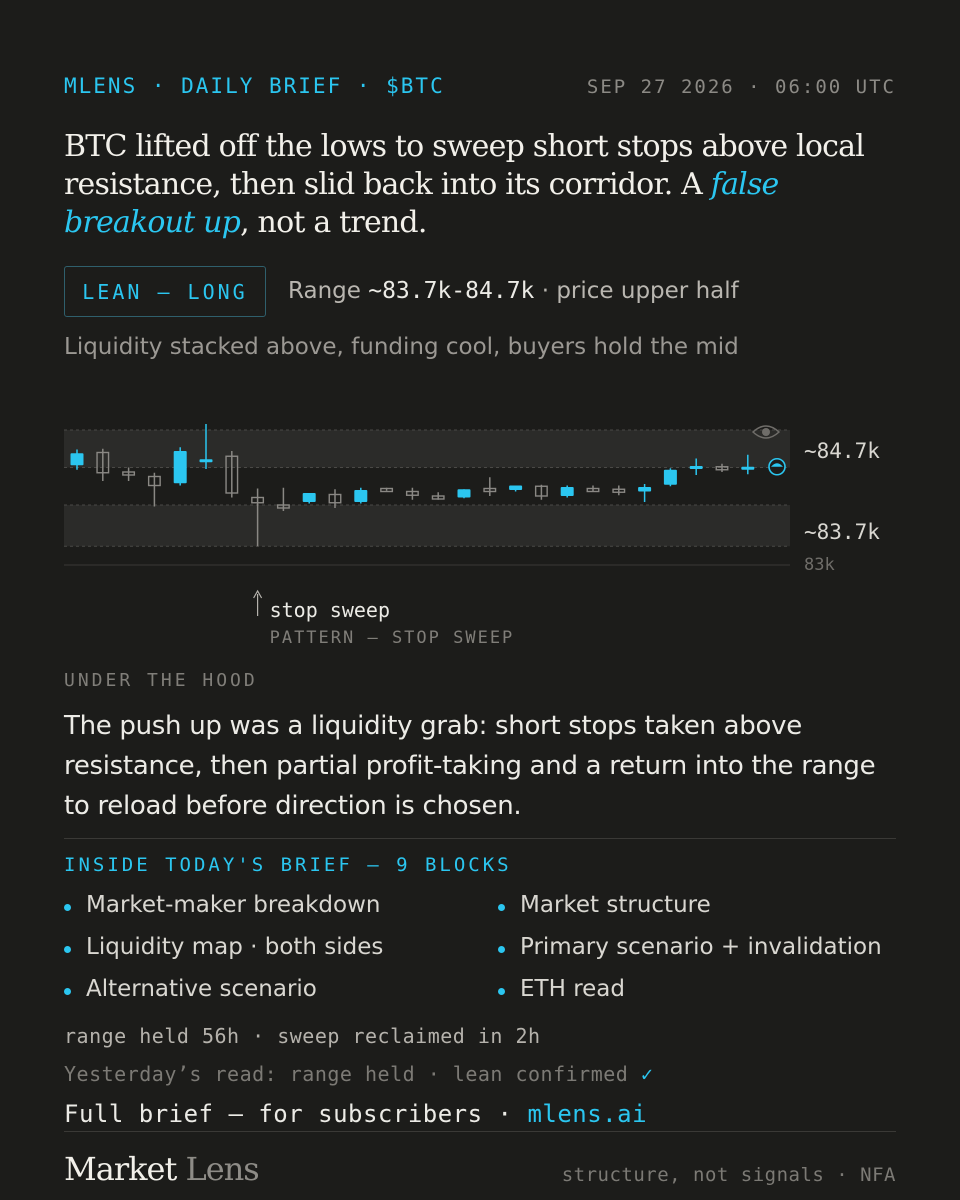  I want to click on price-marker-icon, so click(777, 466).